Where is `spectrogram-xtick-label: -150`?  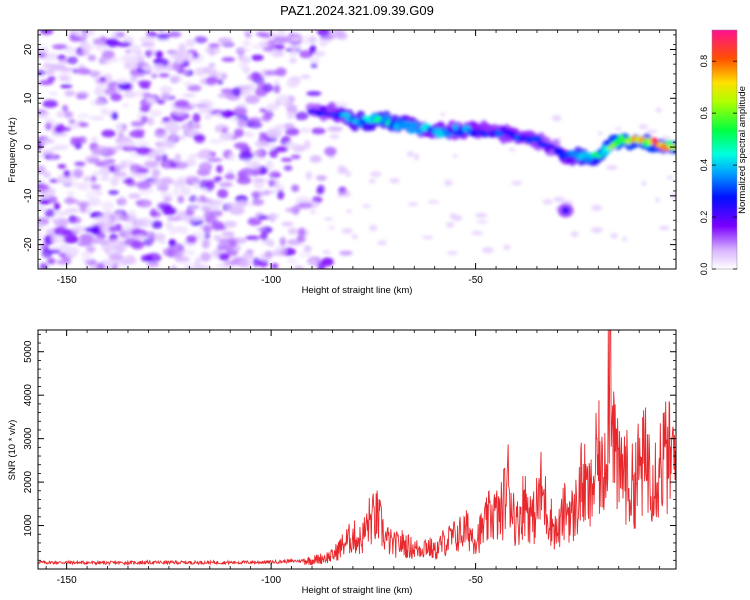 spectrogram-xtick-label: -150 is located at coordinates (67, 280).